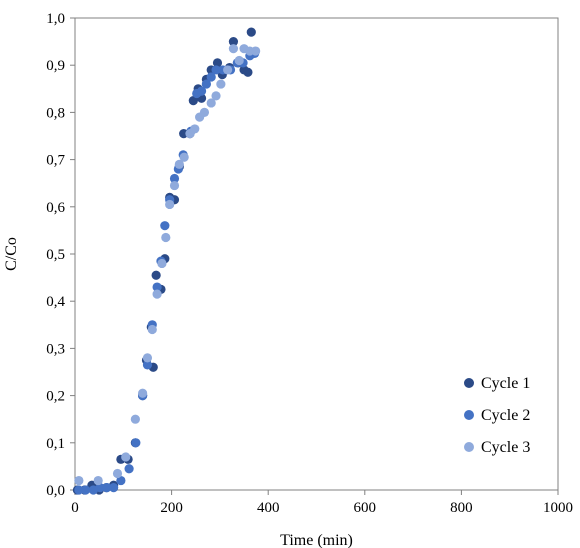  What do you see at coordinates (461, 508) in the screenshot?
I see `x-tick-label: 800` at bounding box center [461, 508].